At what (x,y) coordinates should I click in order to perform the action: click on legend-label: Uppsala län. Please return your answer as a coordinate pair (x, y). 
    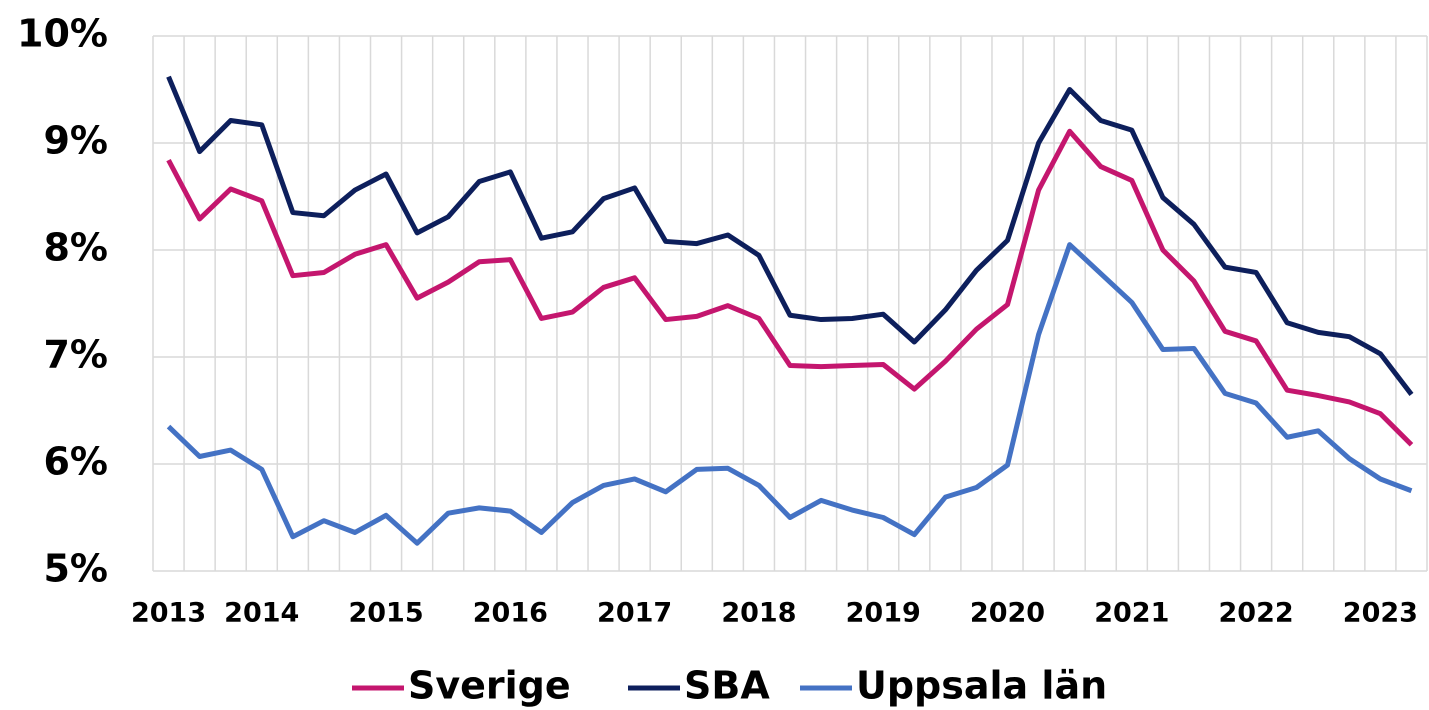
    Looking at the image, I should click on (981, 686).